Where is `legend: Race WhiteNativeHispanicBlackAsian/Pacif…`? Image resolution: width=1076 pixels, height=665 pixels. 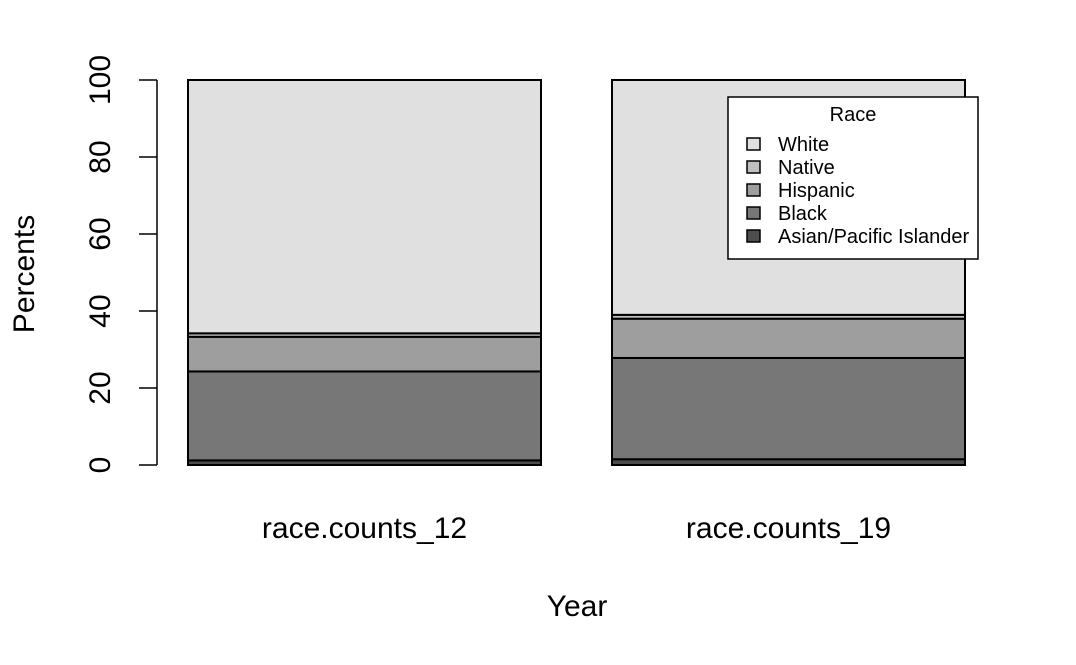
legend: Race WhiteNativeHispanicBlackAsian/Pacif… is located at coordinates (853, 178).